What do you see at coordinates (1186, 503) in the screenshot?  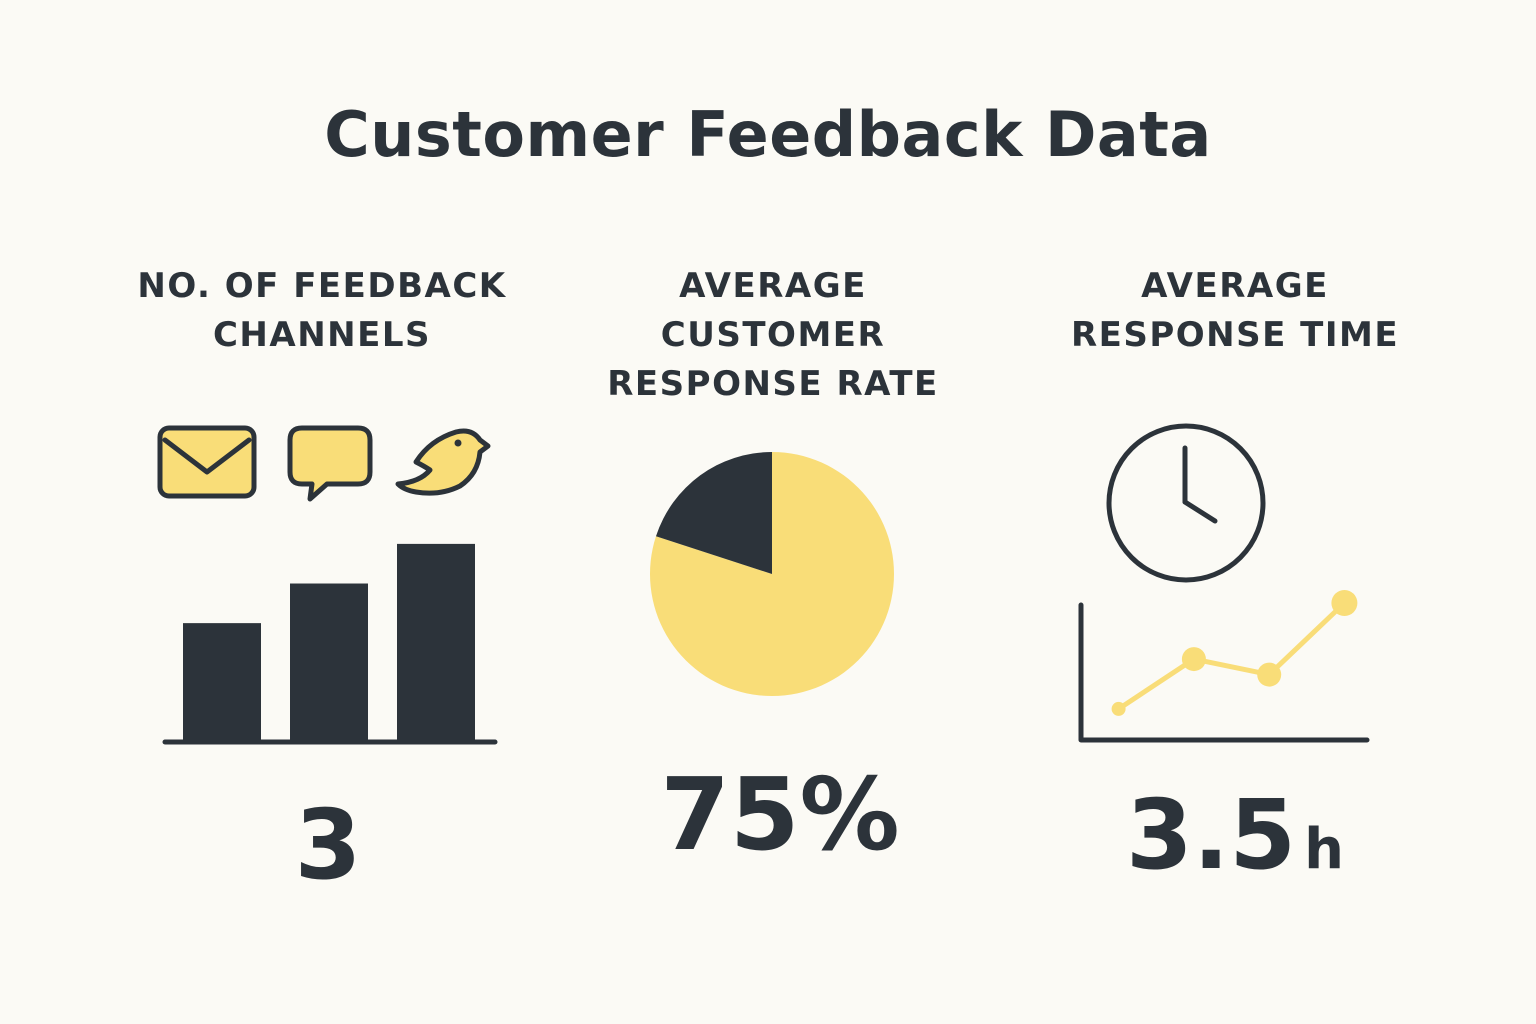 I see `clock-icon` at bounding box center [1186, 503].